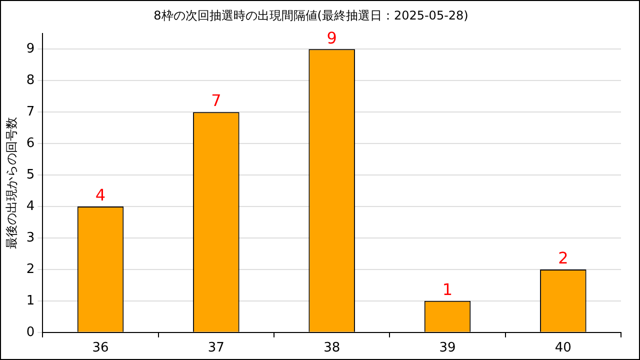  Describe the element at coordinates (30, 206) in the screenshot. I see `y-tick-label: 4` at that location.